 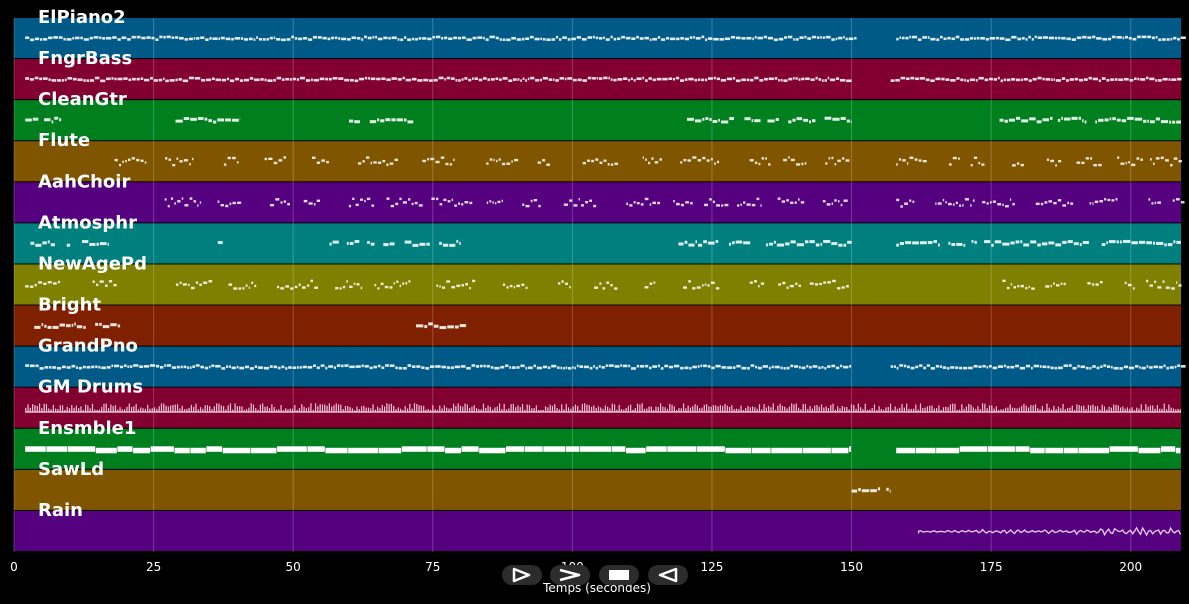 I want to click on transport-controls, so click(x=595, y=575).